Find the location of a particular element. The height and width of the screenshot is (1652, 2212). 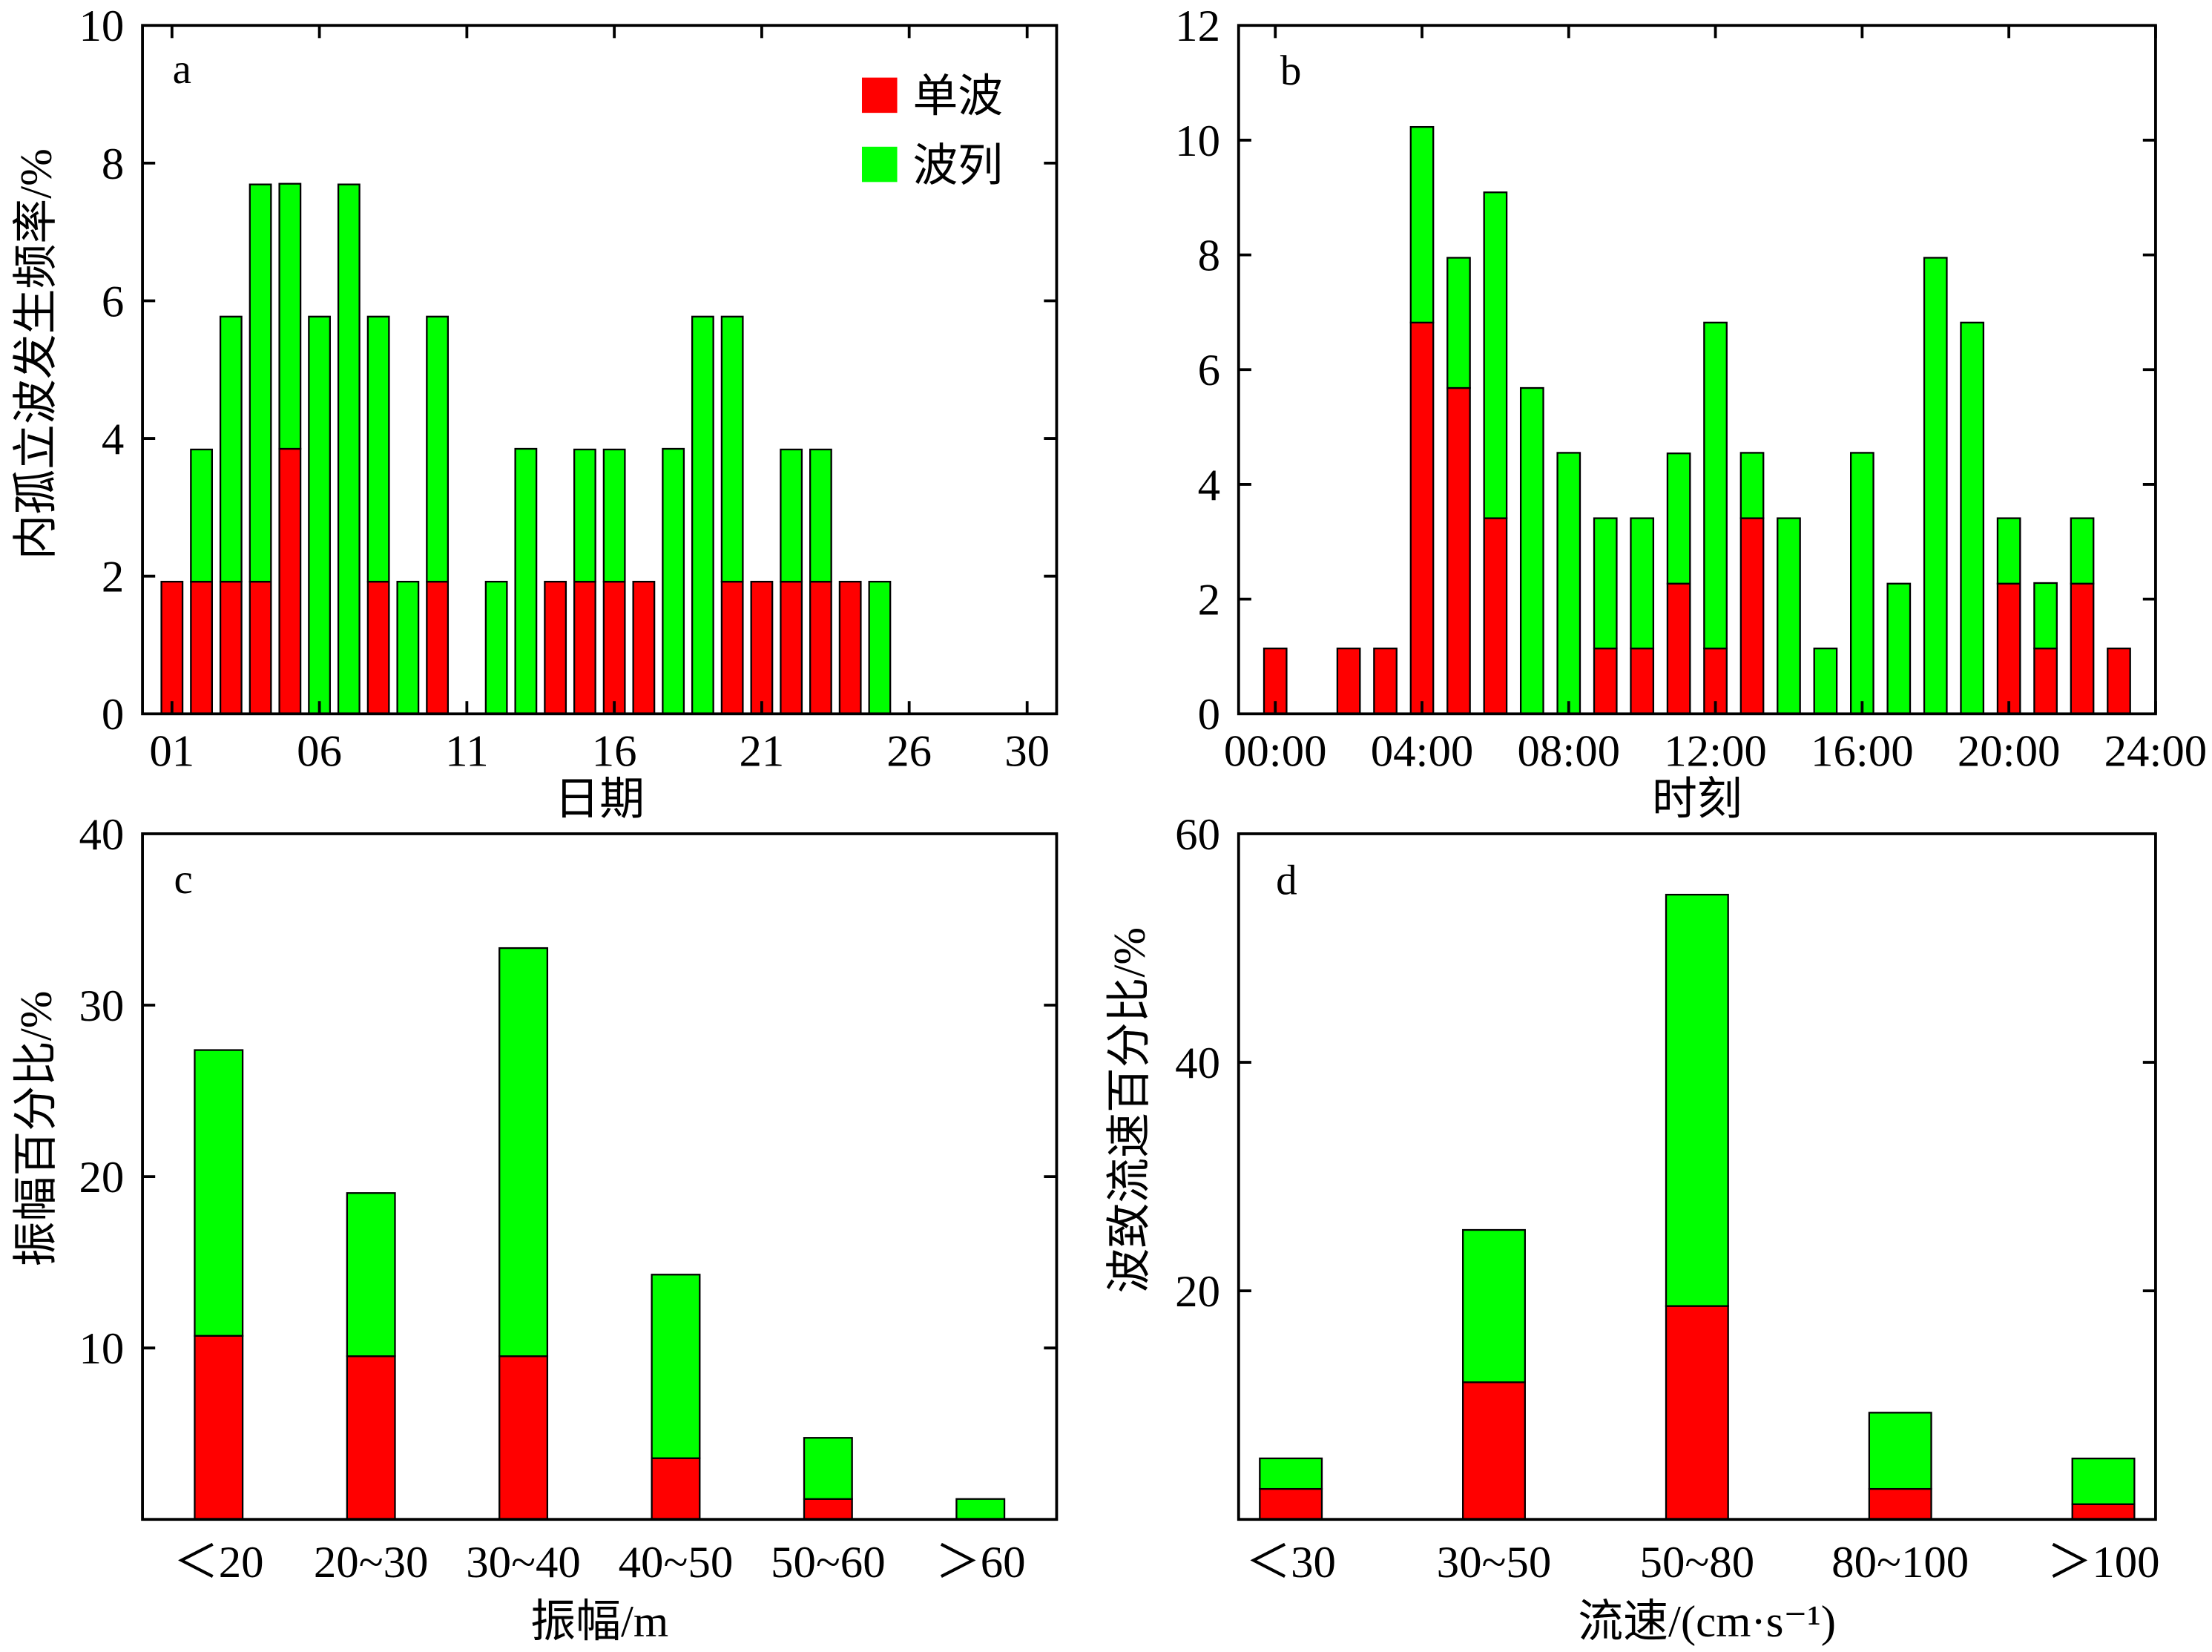

y-axis-label: 内孤立波发生频率/% is located at coordinates (36, 353).